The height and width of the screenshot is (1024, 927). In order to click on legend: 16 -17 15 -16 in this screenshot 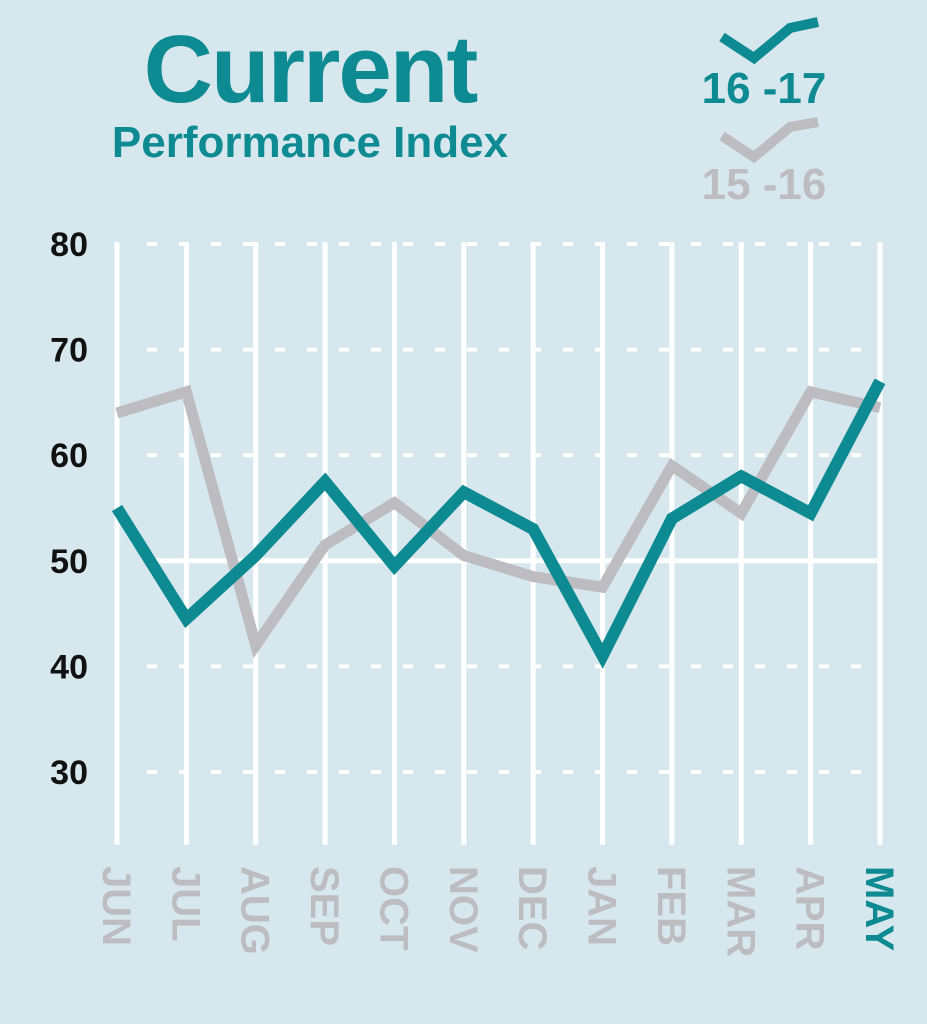, I will do `click(764, 113)`.